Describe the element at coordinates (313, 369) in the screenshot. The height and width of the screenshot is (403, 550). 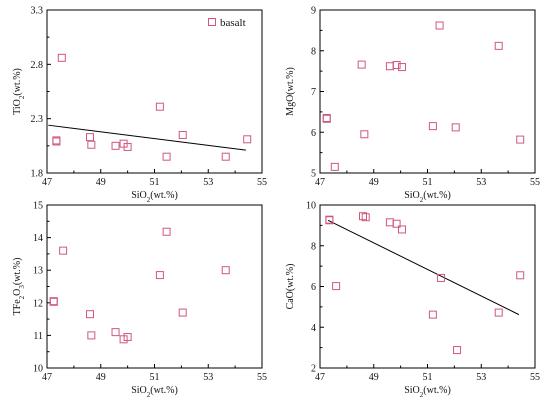
I see `y-tick-label: 2` at that location.